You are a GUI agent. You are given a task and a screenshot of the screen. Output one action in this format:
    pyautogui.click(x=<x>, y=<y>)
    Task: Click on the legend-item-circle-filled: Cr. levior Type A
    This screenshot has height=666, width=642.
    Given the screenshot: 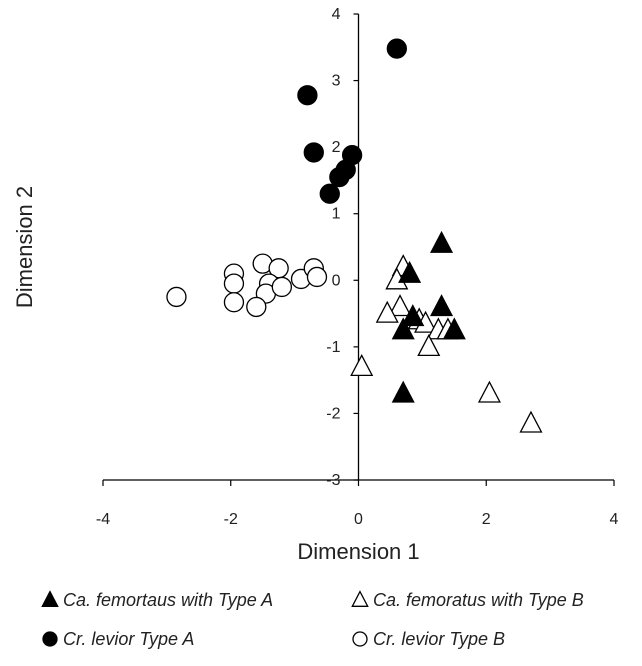 What is the action you would take?
    pyautogui.click(x=118, y=639)
    